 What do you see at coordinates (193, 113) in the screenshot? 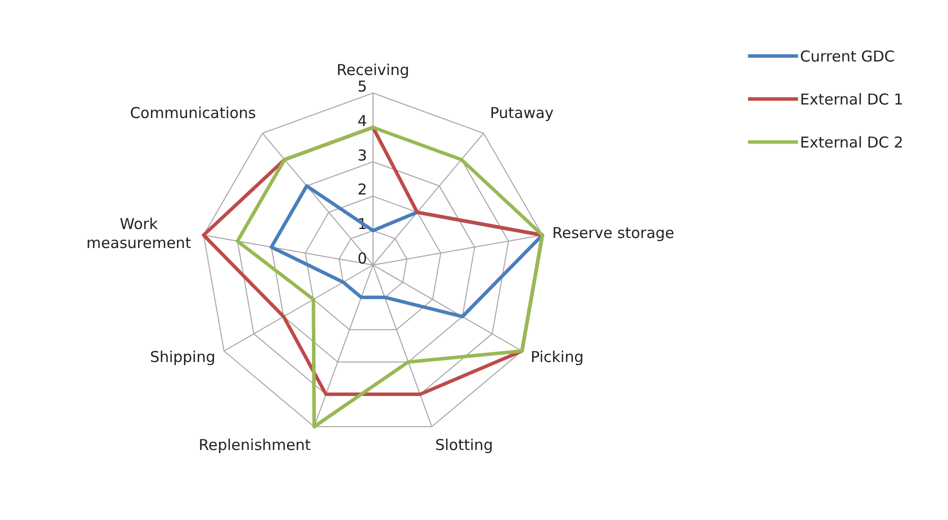
I see `spoke-label: Communications` at bounding box center [193, 113].